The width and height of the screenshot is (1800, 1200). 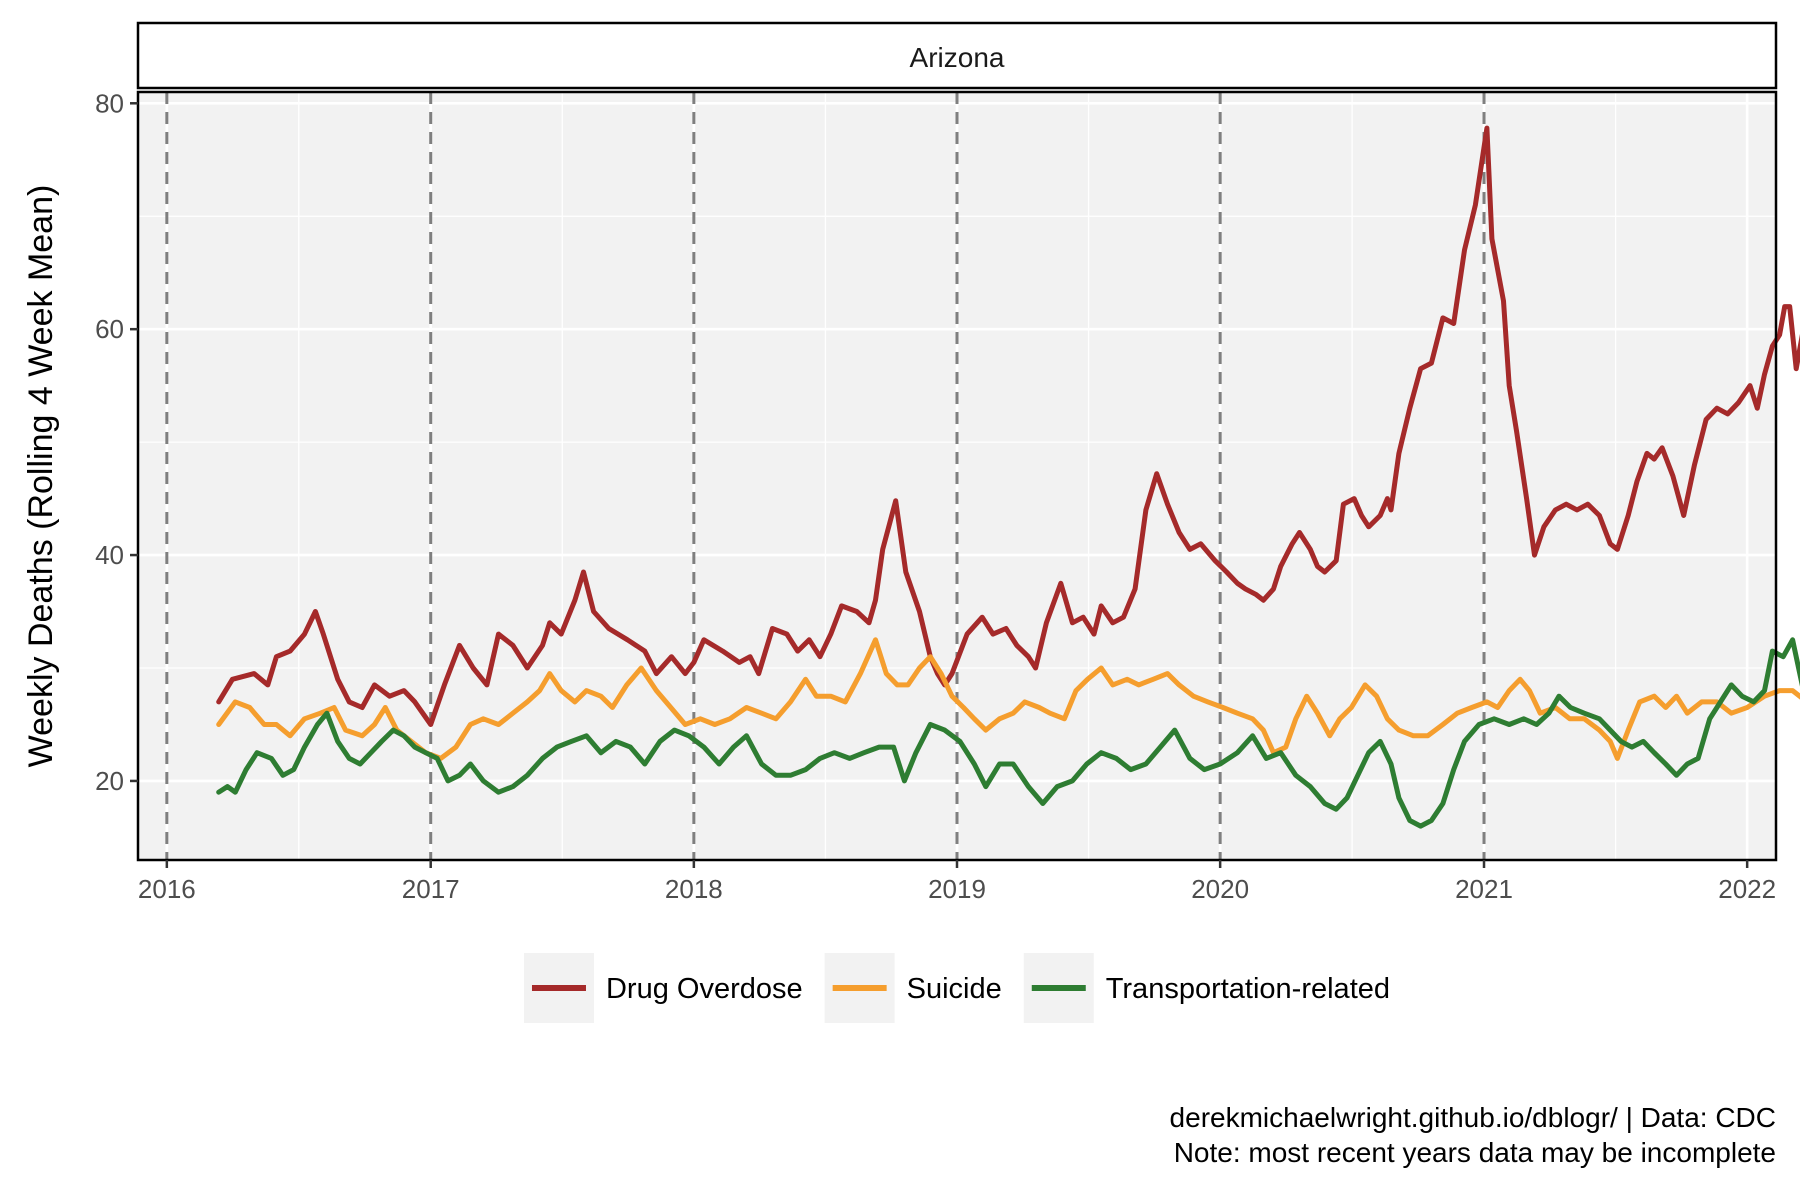 I want to click on legend-label-transportation-related: Transportation-related, so click(x=1248, y=989).